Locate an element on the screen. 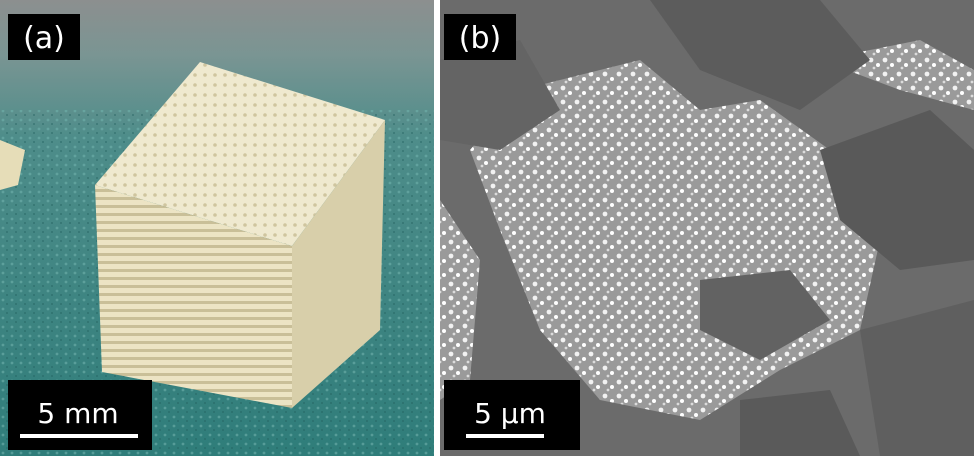 This screenshot has height=456, width=974. panel-label: (a) is located at coordinates (44, 38).